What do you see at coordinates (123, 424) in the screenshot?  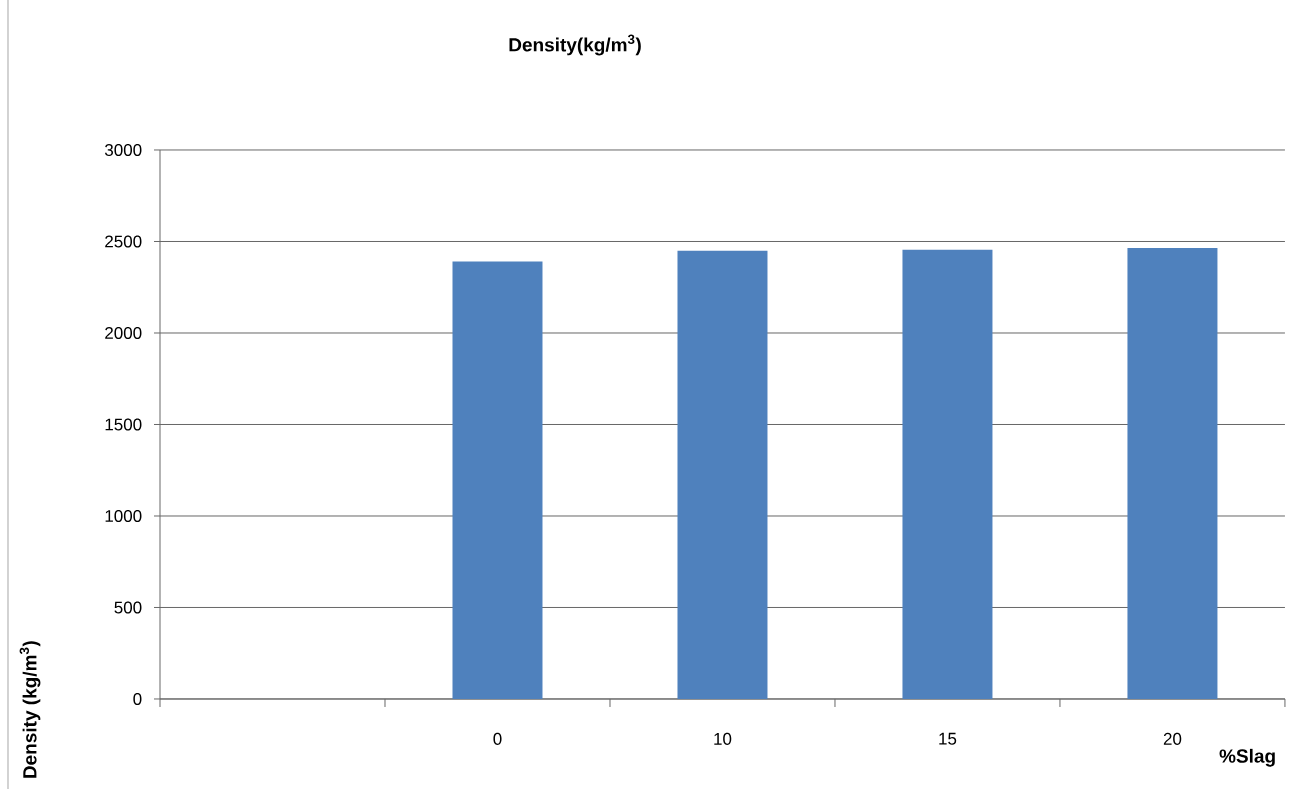 I see `y-tick-label: 1500` at bounding box center [123, 424].